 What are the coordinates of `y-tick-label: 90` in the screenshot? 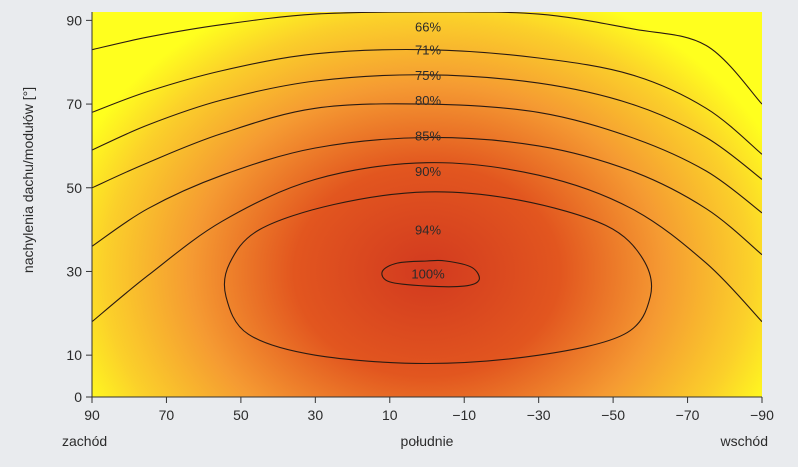 It's located at (74, 20).